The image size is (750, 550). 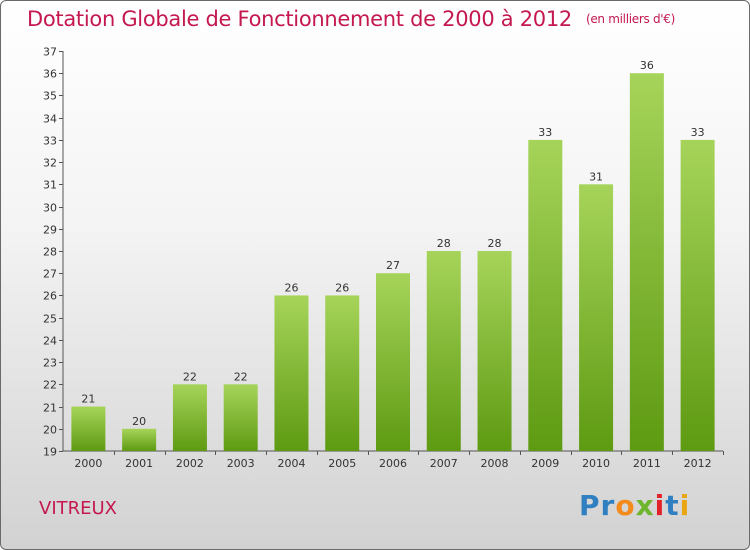 I want to click on x-tick-label: 2000, so click(x=88, y=463).